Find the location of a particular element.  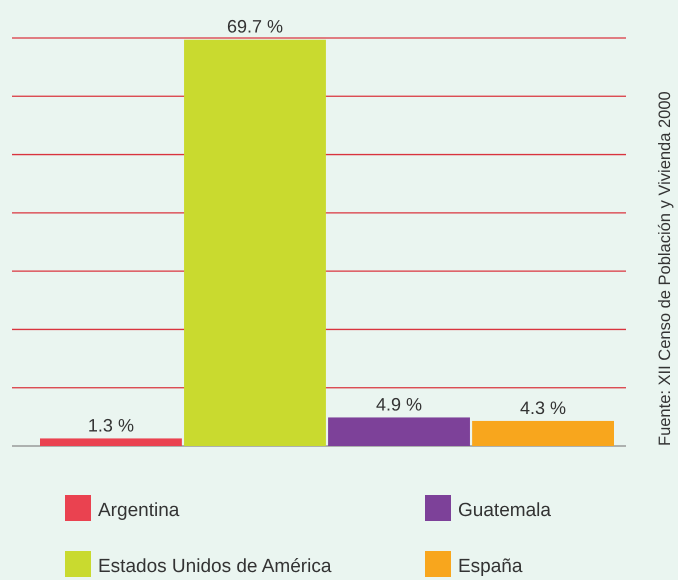

legend-label: España is located at coordinates (490, 566).